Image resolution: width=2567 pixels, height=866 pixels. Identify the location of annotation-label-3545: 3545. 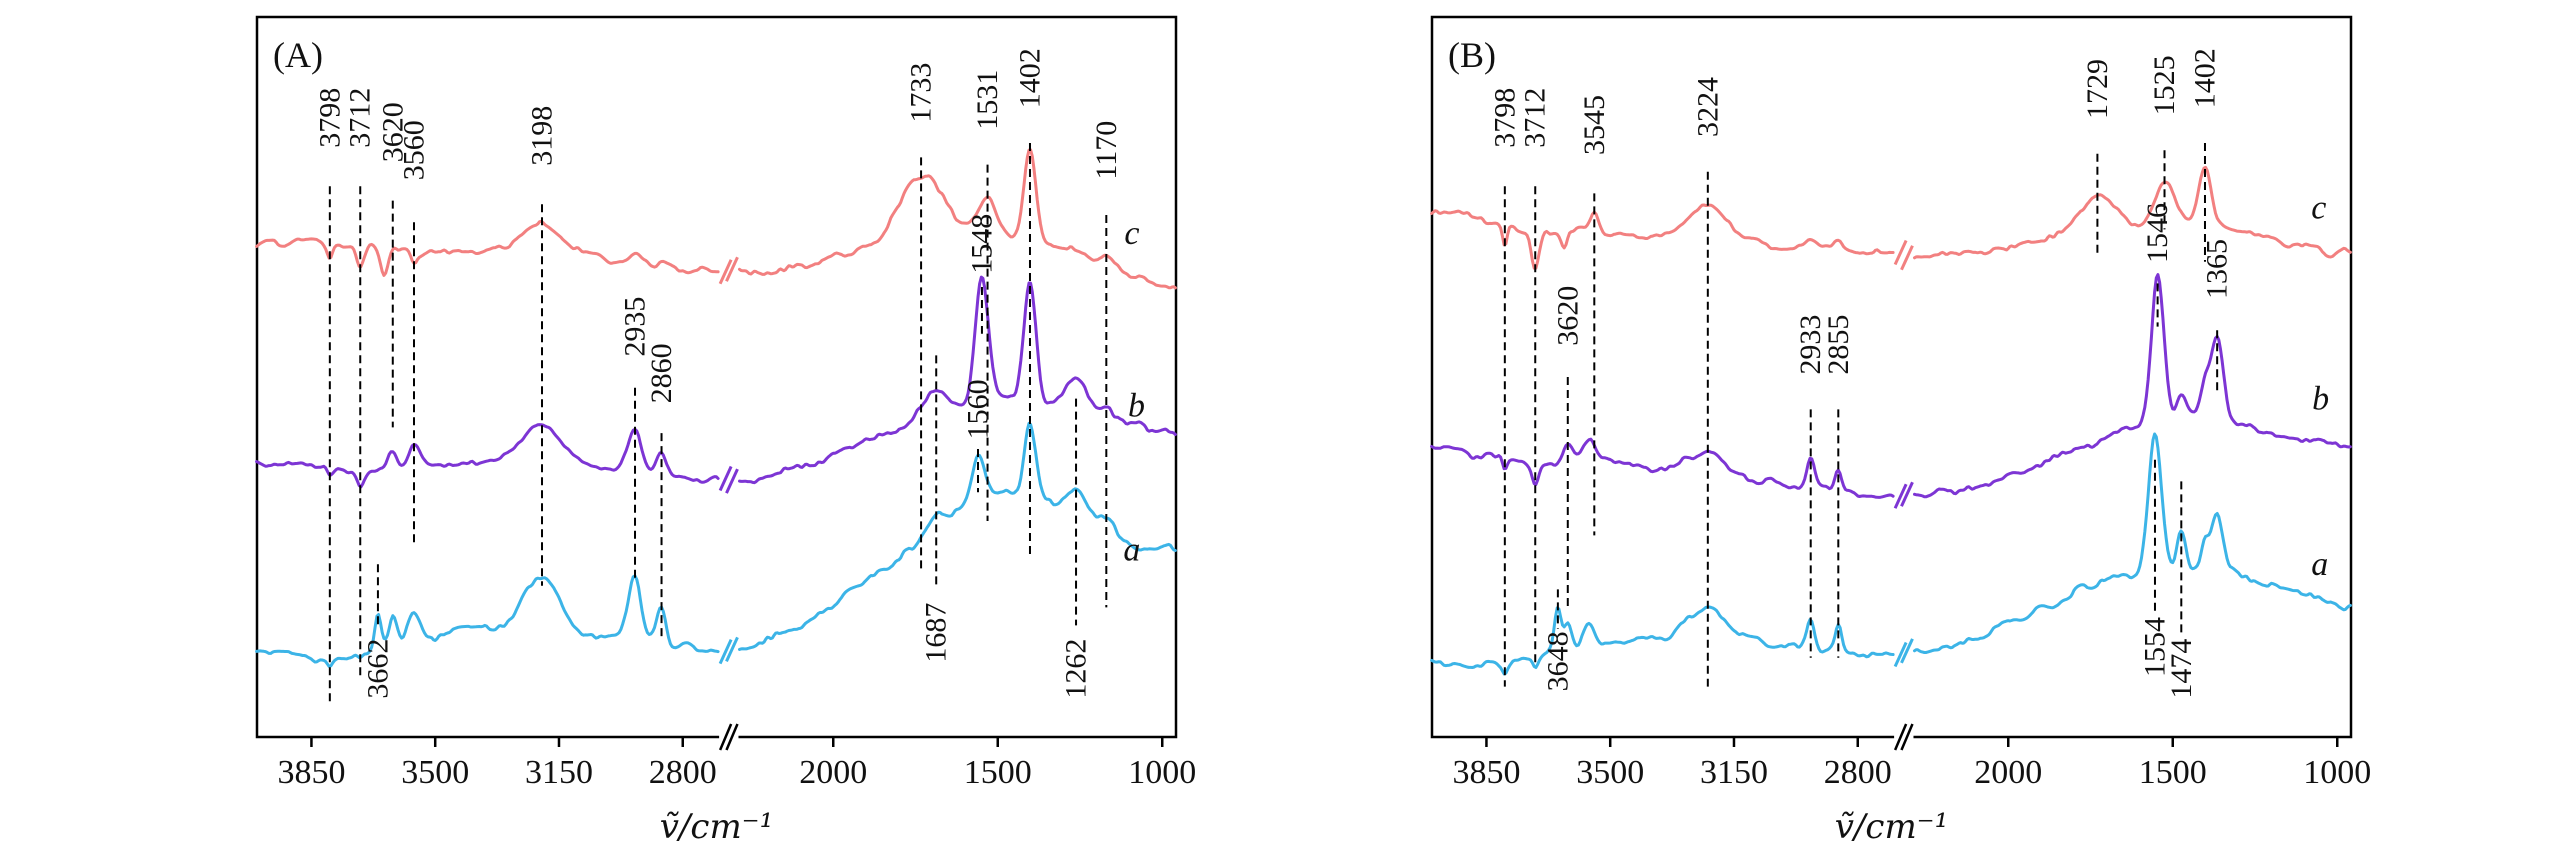
(1594, 125).